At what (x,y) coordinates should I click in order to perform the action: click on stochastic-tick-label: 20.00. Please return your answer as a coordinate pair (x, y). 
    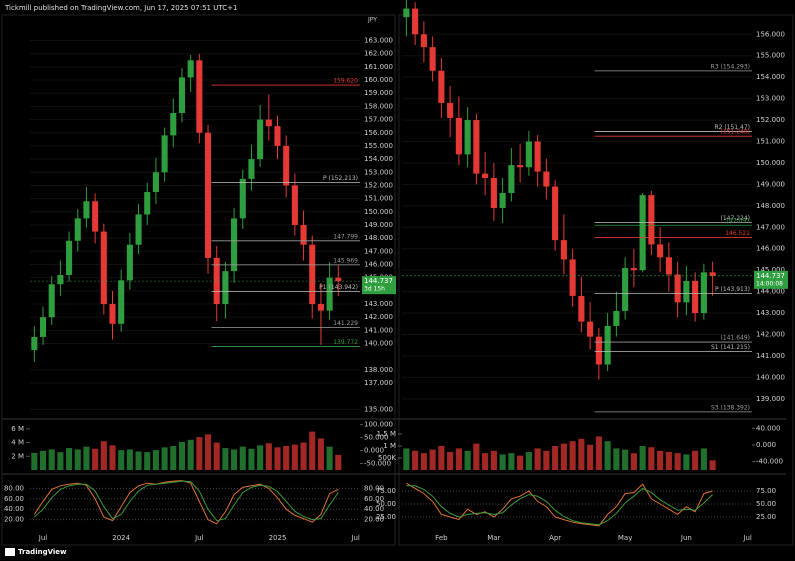
    Looking at the image, I should click on (374, 520).